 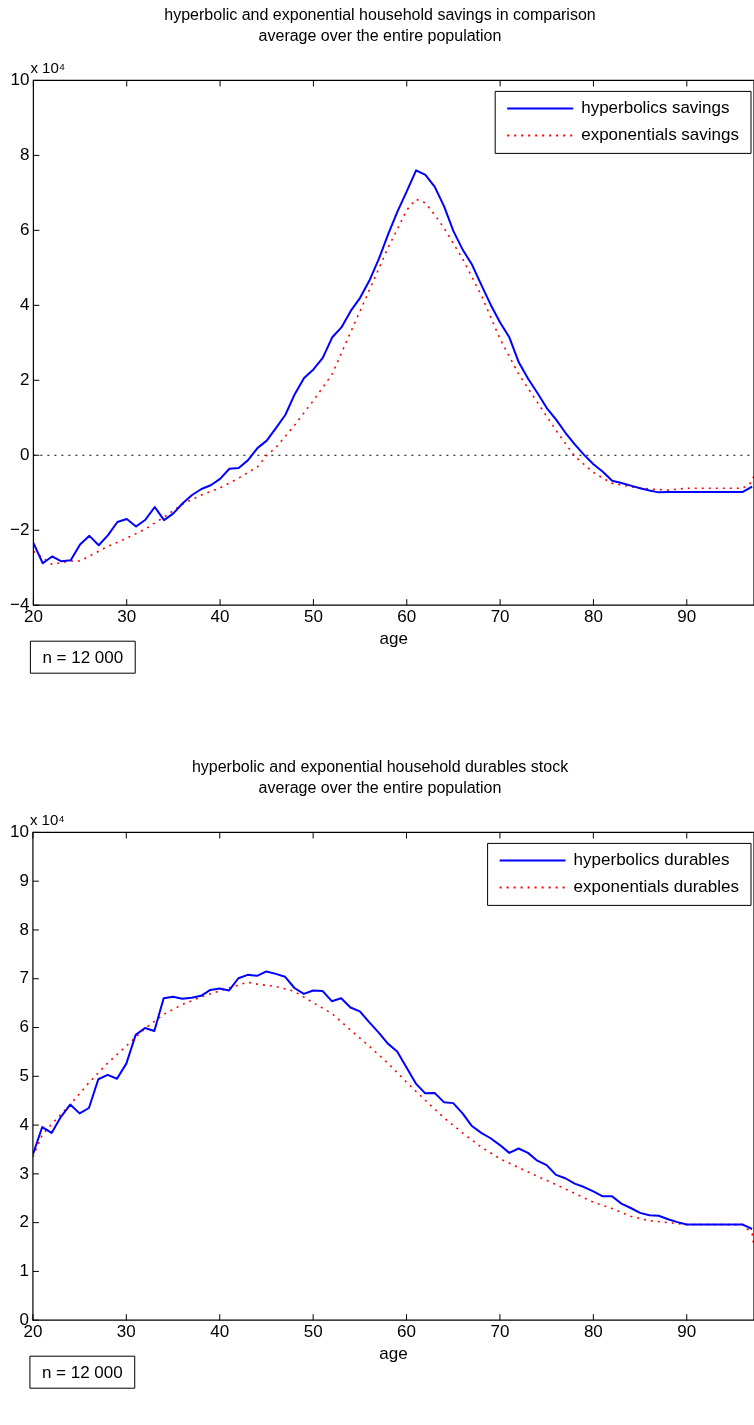 What do you see at coordinates (380, 767) in the screenshot?
I see `chart-title: hyperbolic and exponential household durables stock` at bounding box center [380, 767].